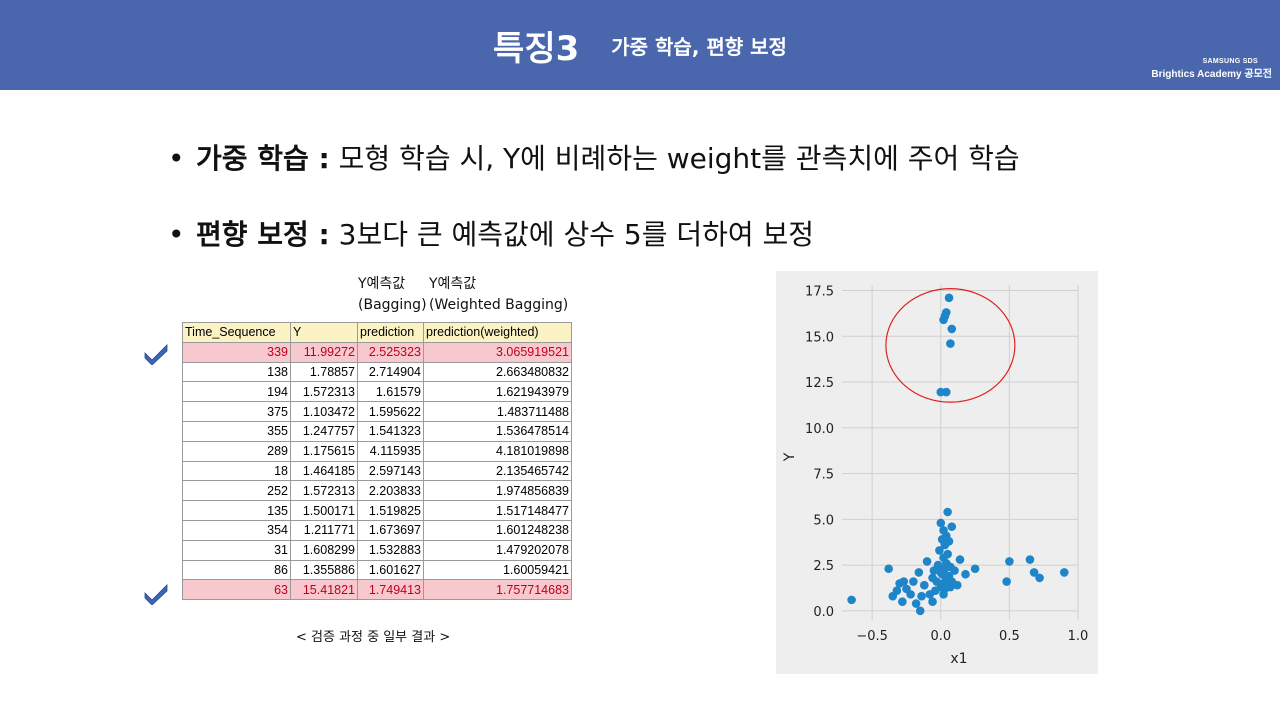 The image size is (1280, 720). I want to click on column-header: Time_Sequence, so click(236, 332).